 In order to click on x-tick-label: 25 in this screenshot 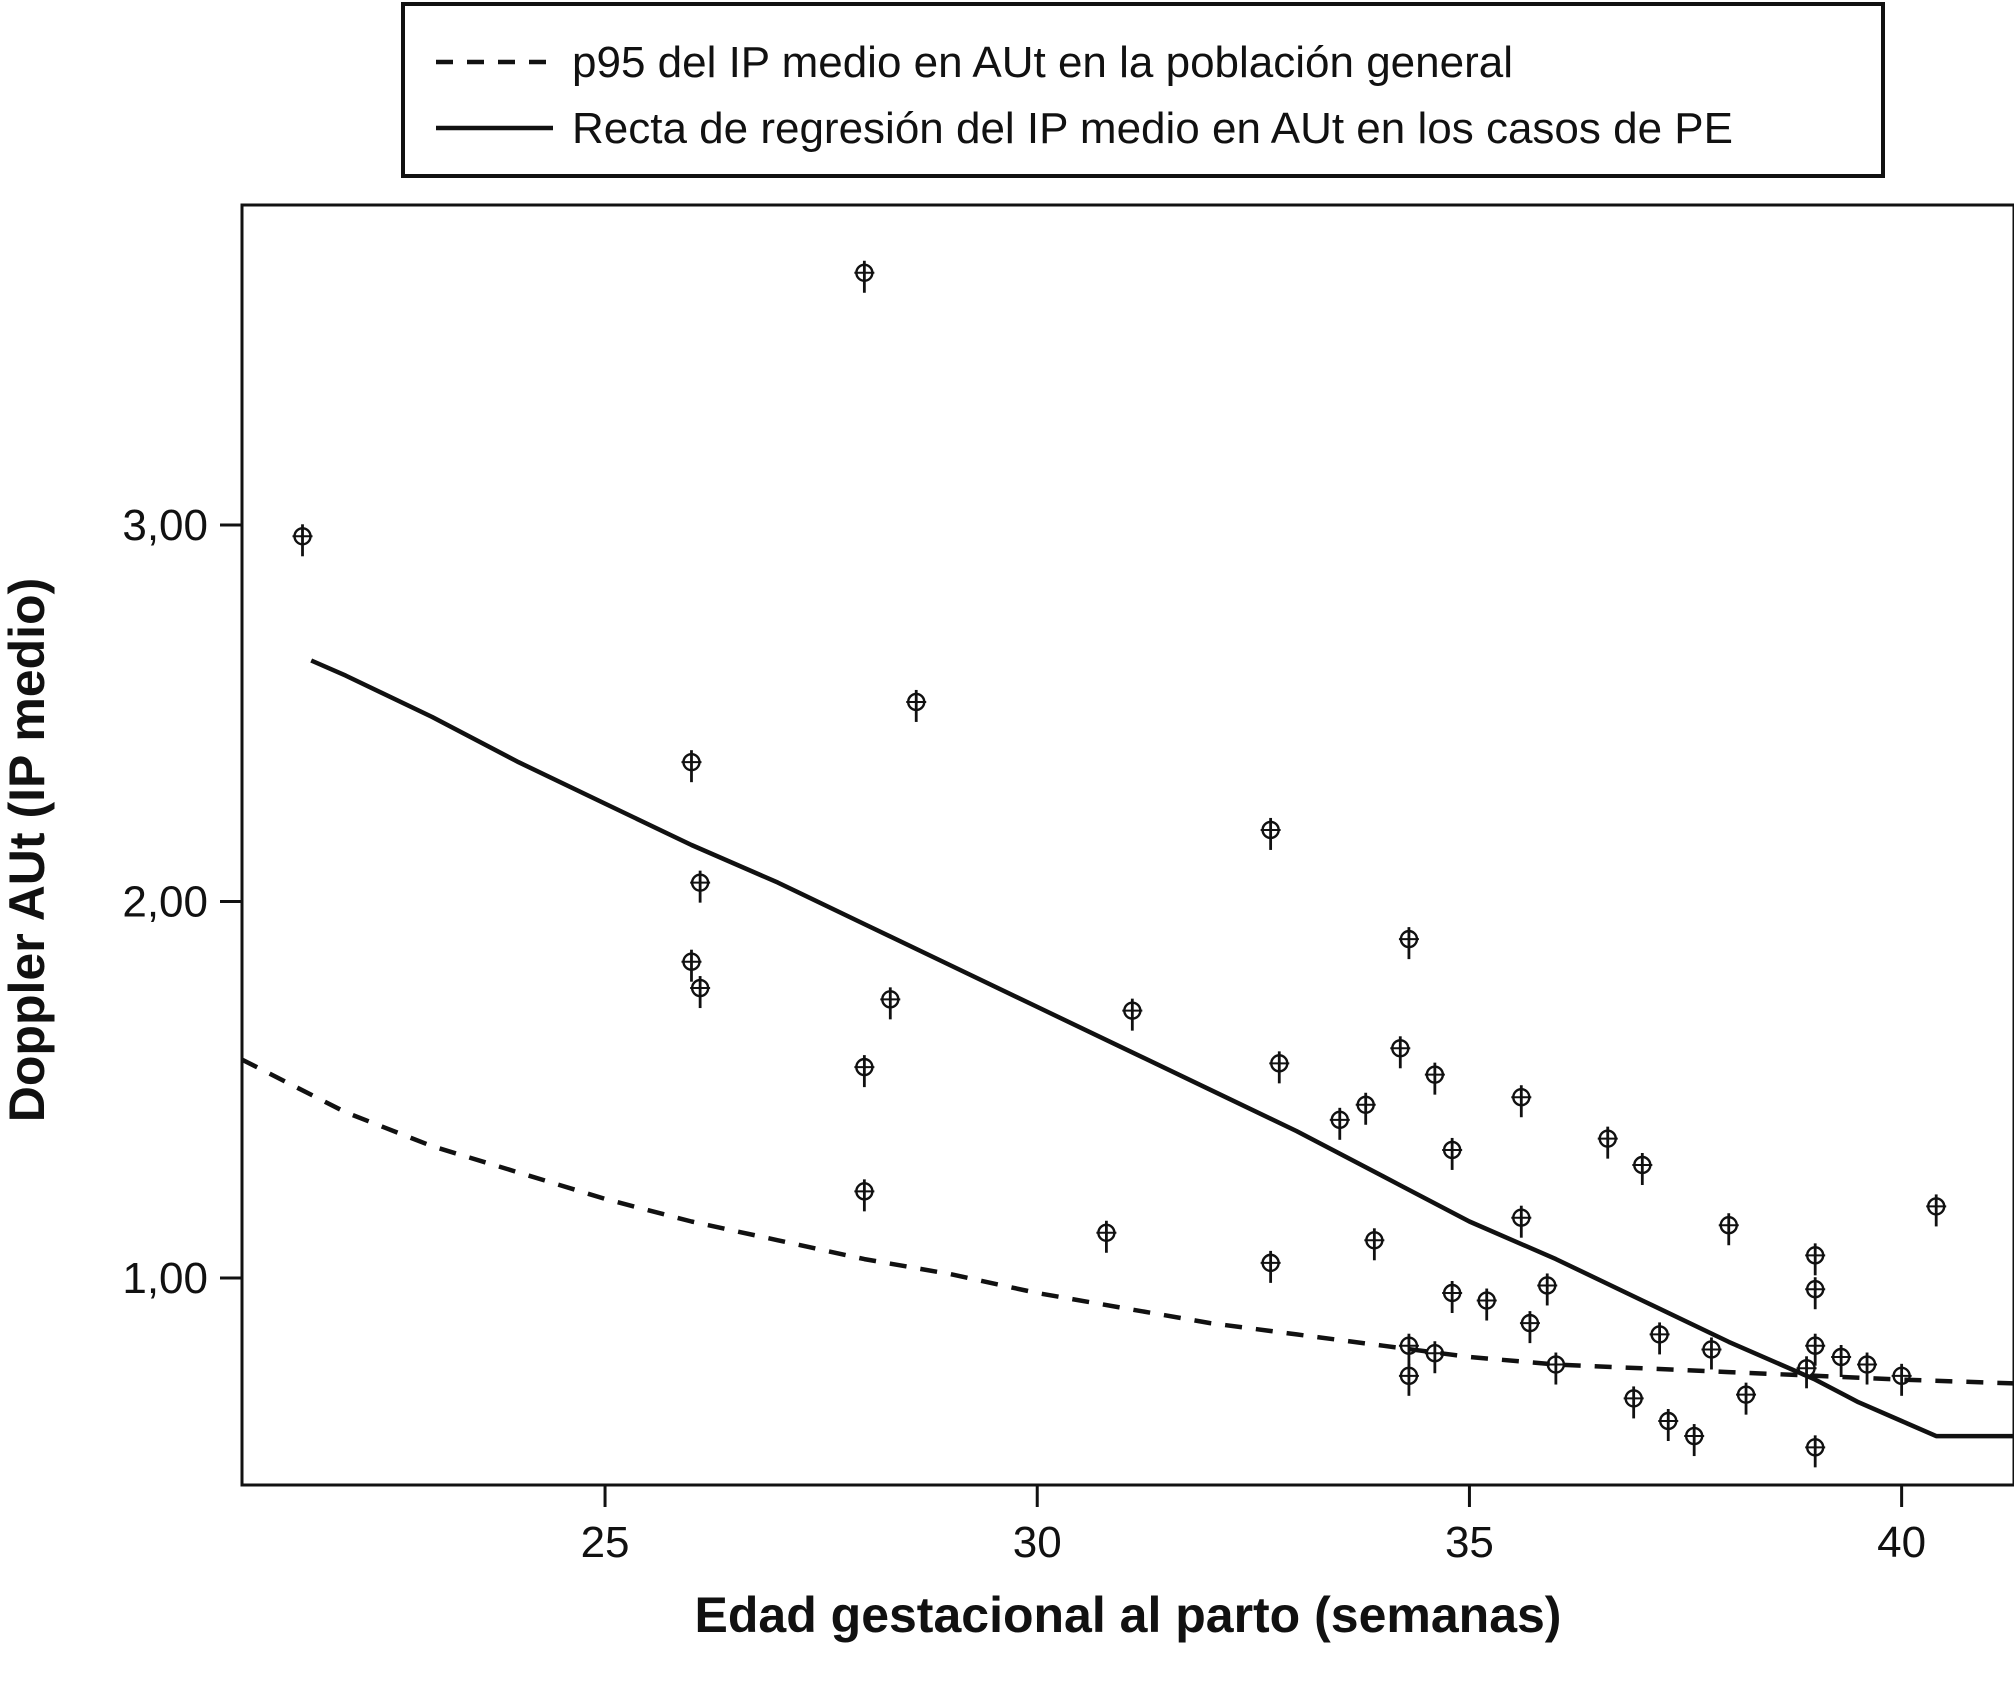, I will do `click(605, 1542)`.